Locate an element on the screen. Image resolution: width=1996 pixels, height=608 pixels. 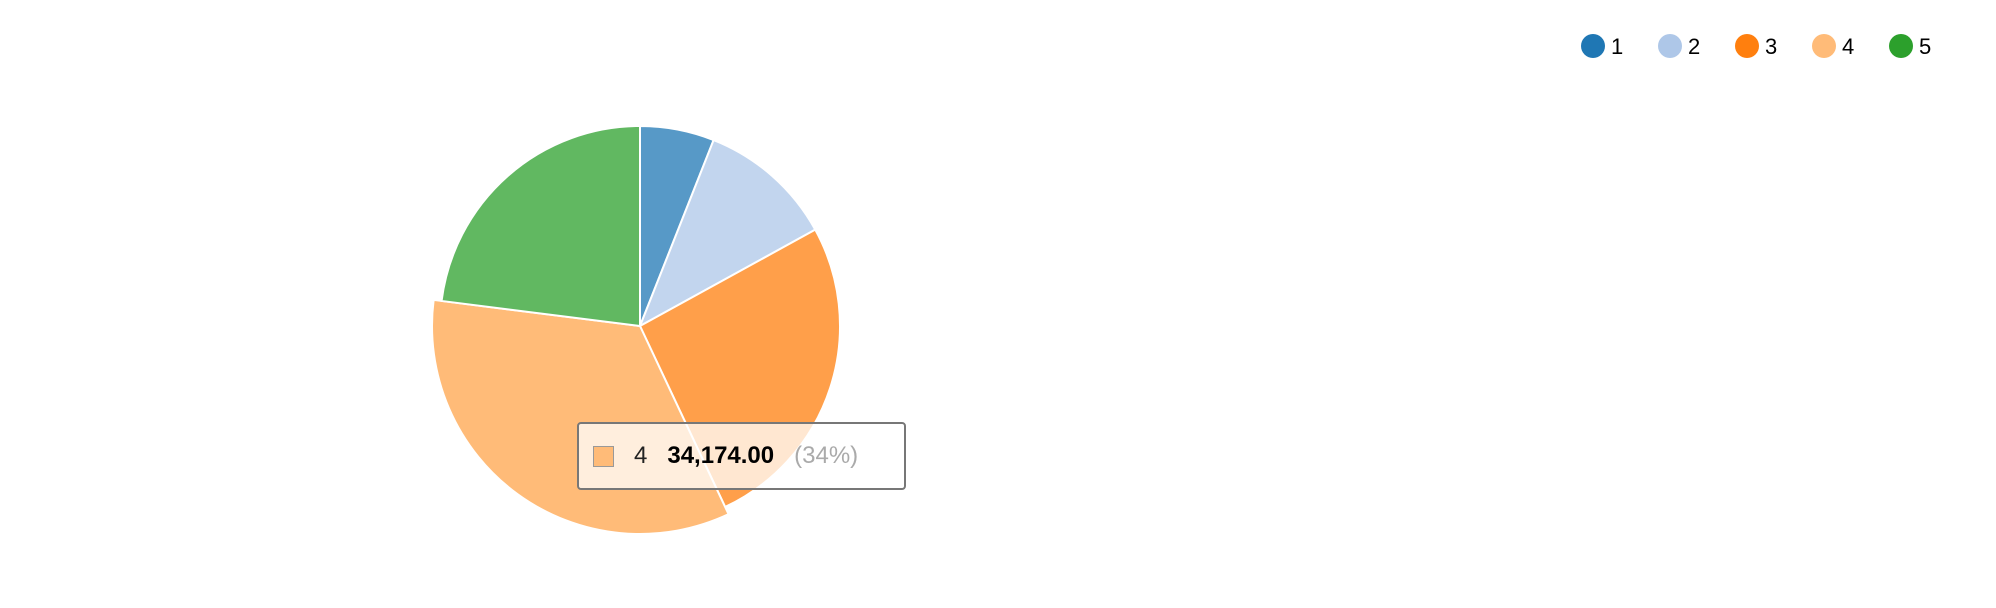
tooltip-percent: (34%) is located at coordinates (826, 455).